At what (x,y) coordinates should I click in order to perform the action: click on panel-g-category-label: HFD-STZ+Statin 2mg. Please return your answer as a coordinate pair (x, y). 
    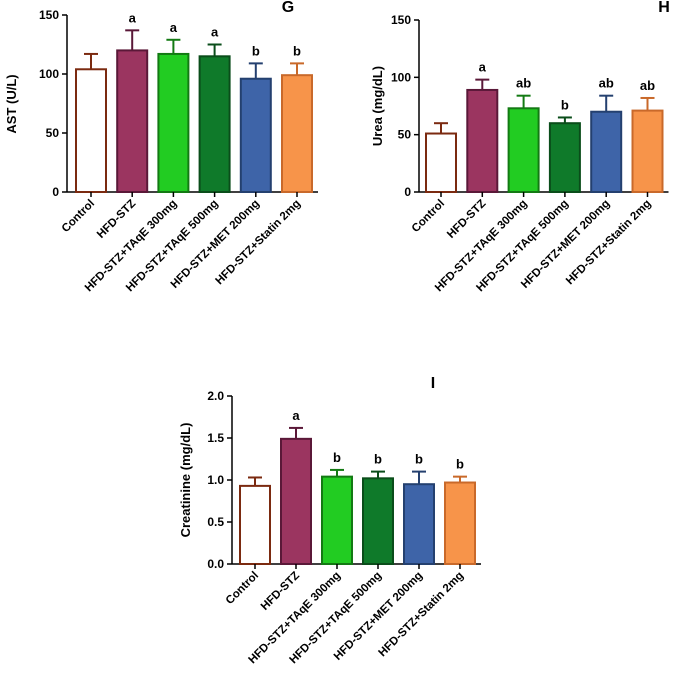
    Looking at the image, I should click on (259, 243).